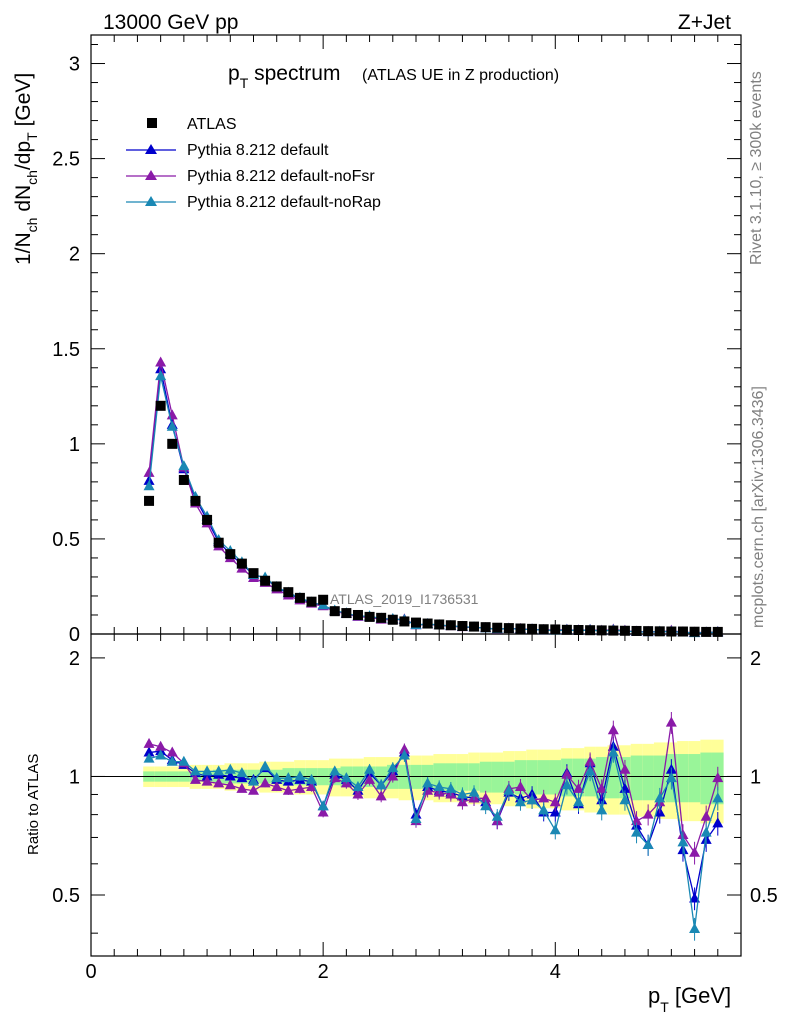 The image size is (786, 1024). What do you see at coordinates (152, 123) in the screenshot?
I see `legend-marker-atlas` at bounding box center [152, 123].